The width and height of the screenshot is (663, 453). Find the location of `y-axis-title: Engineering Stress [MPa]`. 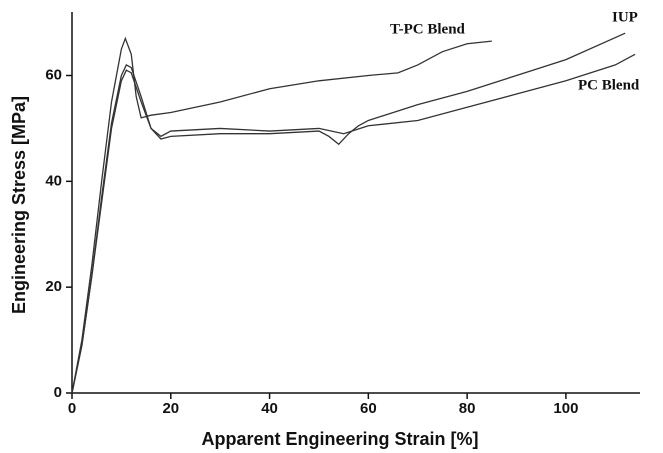

y-axis-title: Engineering Stress [MPa] is located at coordinates (19, 205).